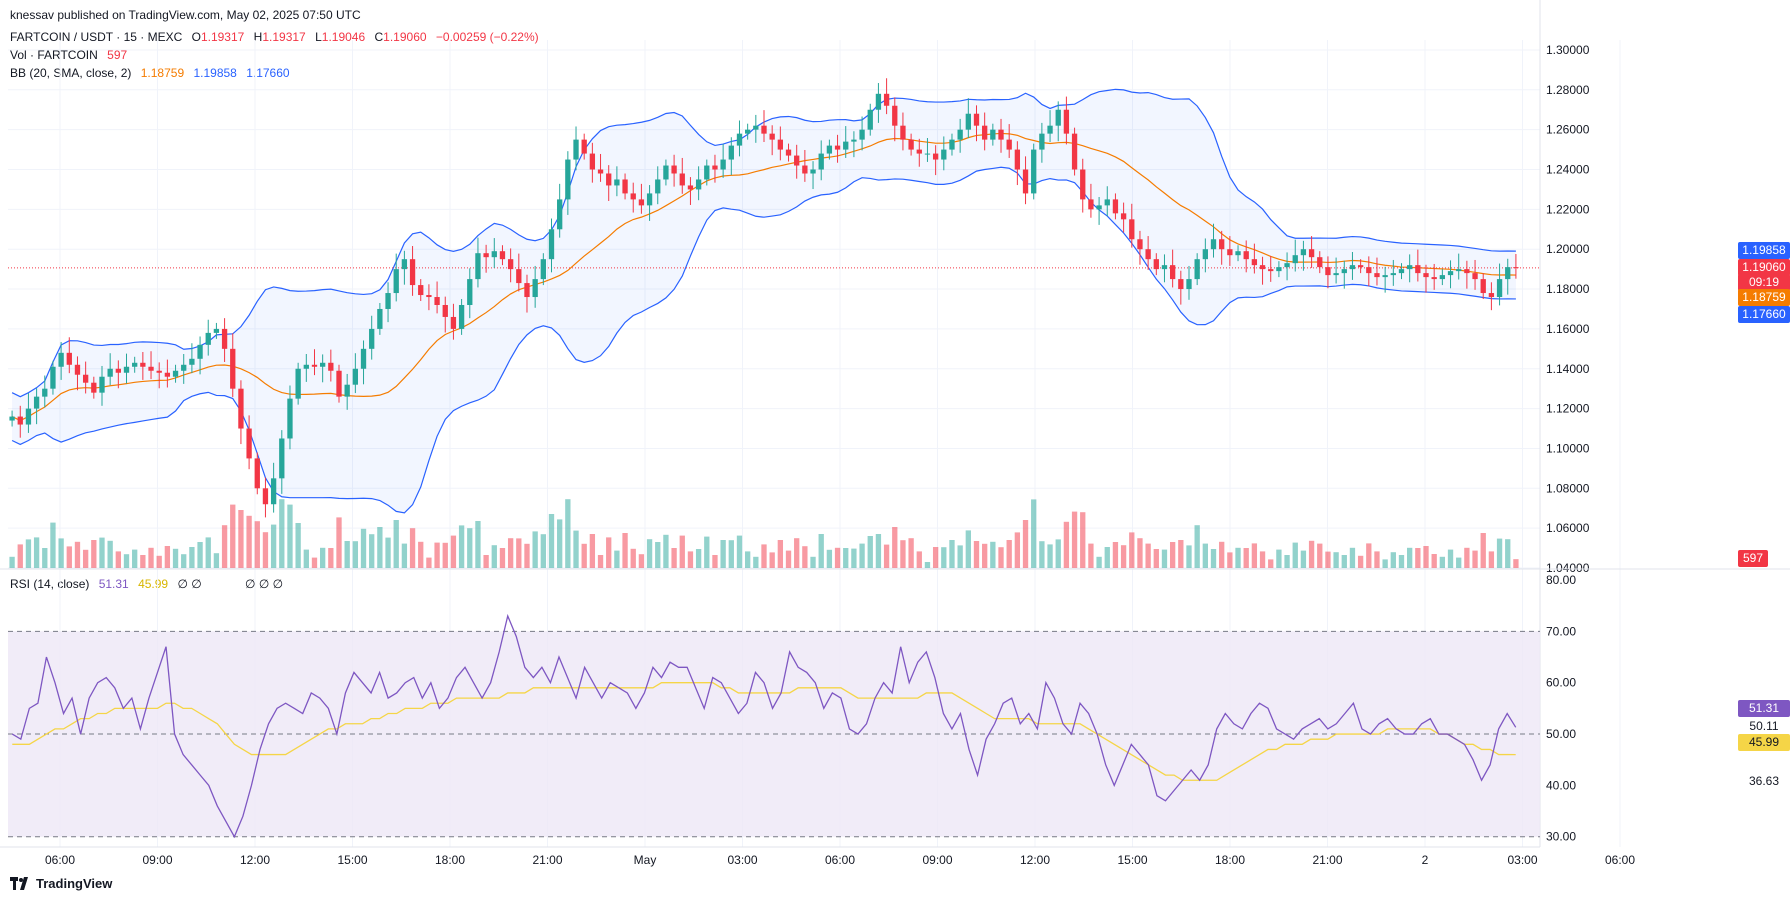 Image resolution: width=1790 pixels, height=901 pixels. I want to click on brand-text: TradingView, so click(74, 883).